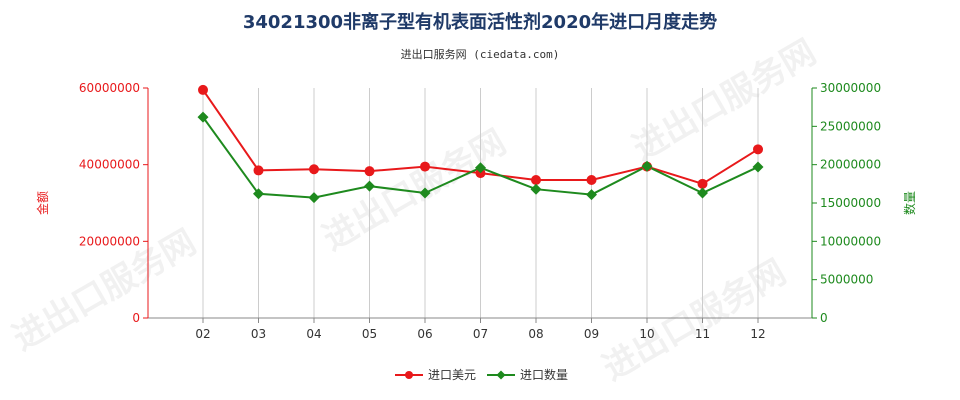  Describe the element at coordinates (702, 334) in the screenshot. I see `x-tick-label: 11` at that location.